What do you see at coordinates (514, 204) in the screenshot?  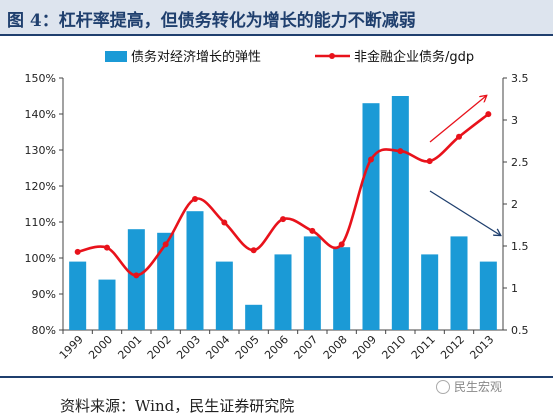 I see `right-tick-label: 2` at bounding box center [514, 204].